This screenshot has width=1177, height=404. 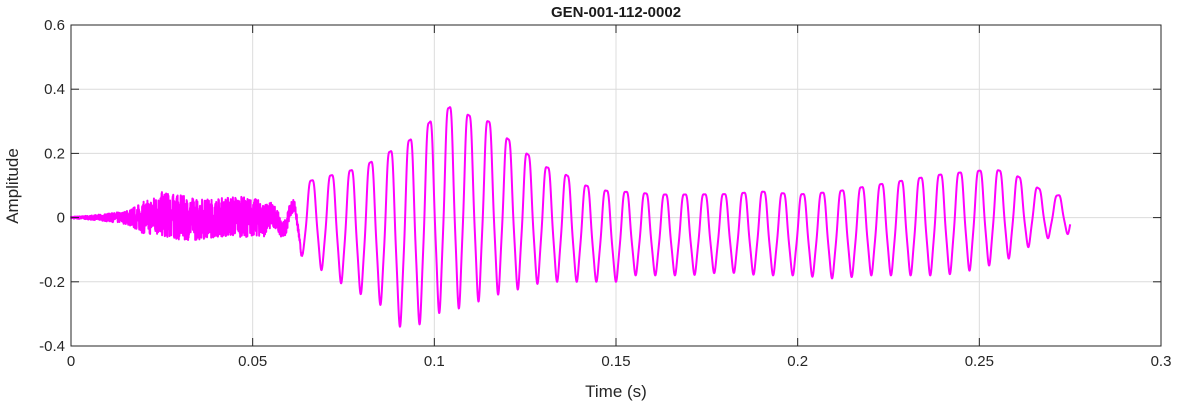 I want to click on x-tick-label: 0.25, so click(x=979, y=361).